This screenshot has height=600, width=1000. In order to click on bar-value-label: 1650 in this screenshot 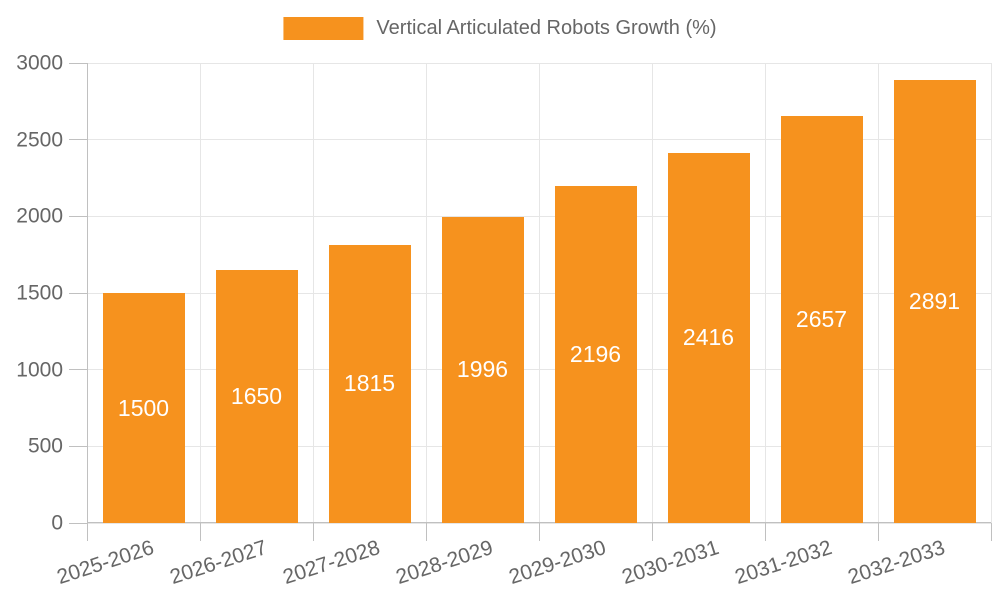, I will do `click(256, 396)`.